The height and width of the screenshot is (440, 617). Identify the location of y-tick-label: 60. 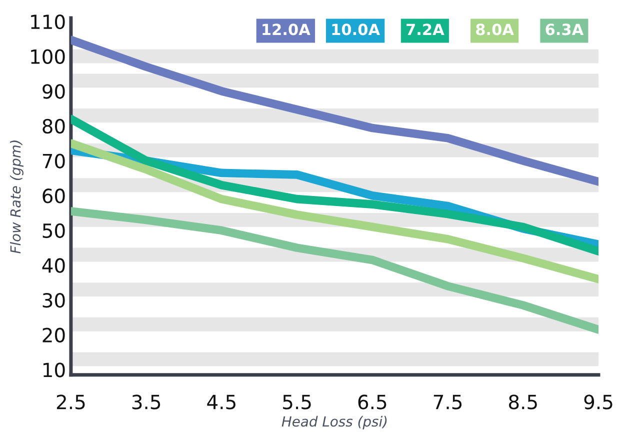
(53, 196).